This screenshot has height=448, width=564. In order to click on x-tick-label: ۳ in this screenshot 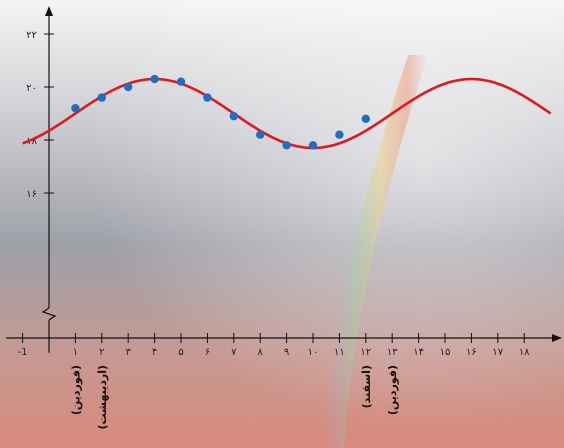, I will do `click(129, 352)`.